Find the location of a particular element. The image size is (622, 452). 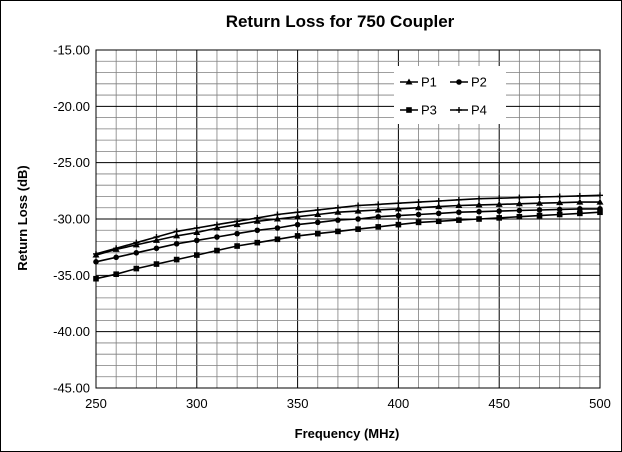

y-tick-label: -25.00 is located at coordinates (71, 162).